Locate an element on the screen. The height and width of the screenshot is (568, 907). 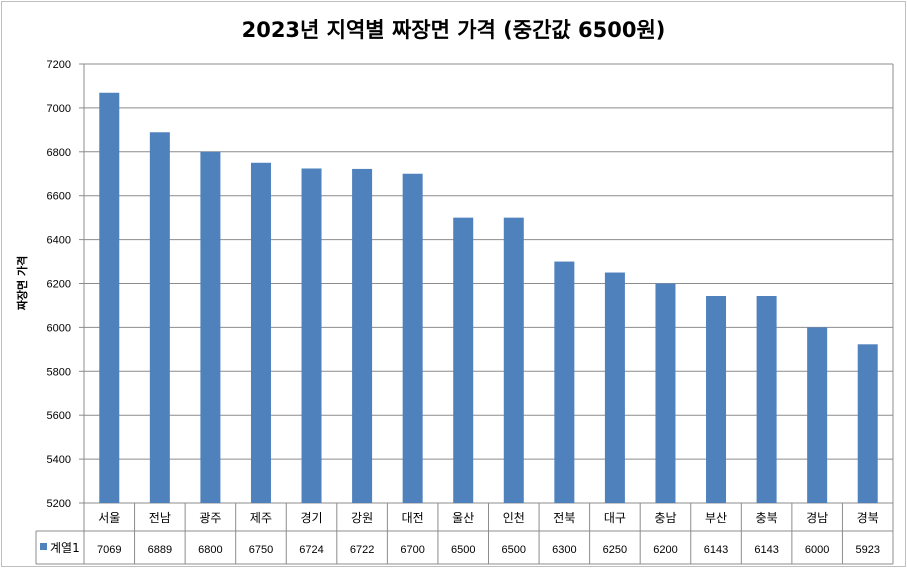
category-label: 서울 is located at coordinates (109, 518).